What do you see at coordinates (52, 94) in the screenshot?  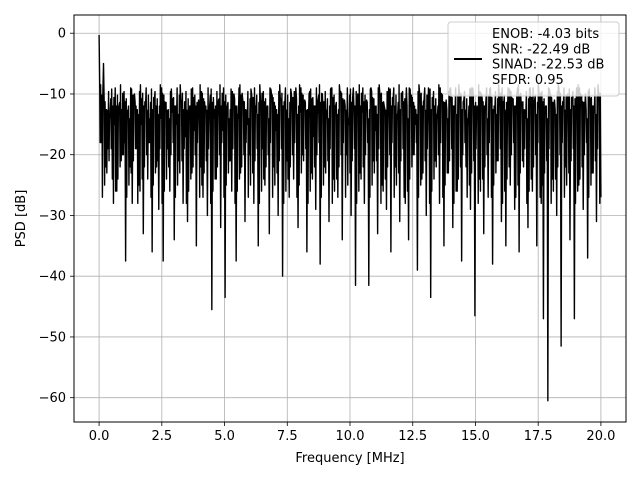 I see `y-tick-label: −10` at bounding box center [52, 94].